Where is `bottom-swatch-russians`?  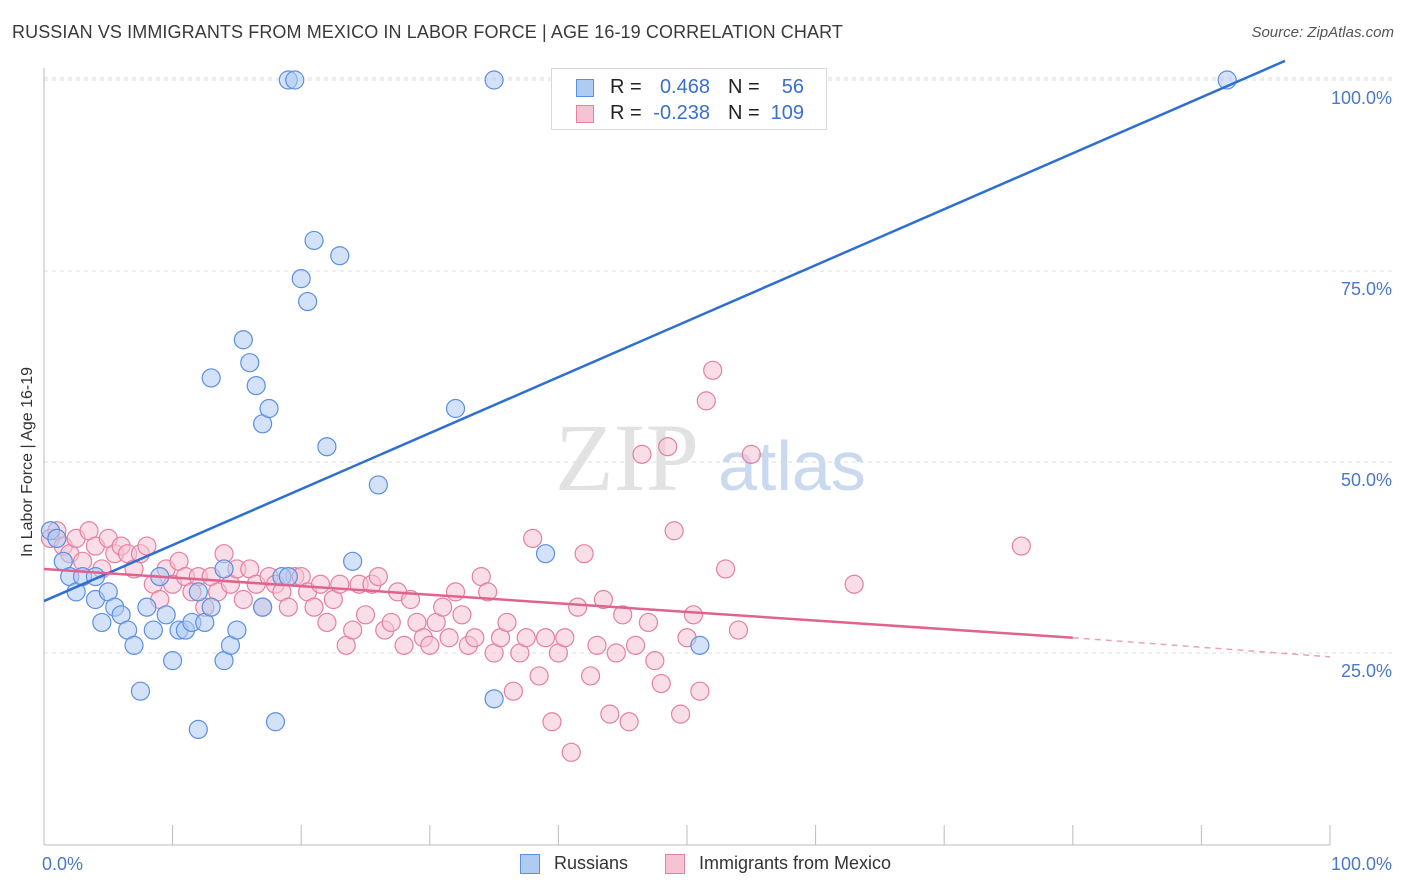 bottom-swatch-russians is located at coordinates (530, 864).